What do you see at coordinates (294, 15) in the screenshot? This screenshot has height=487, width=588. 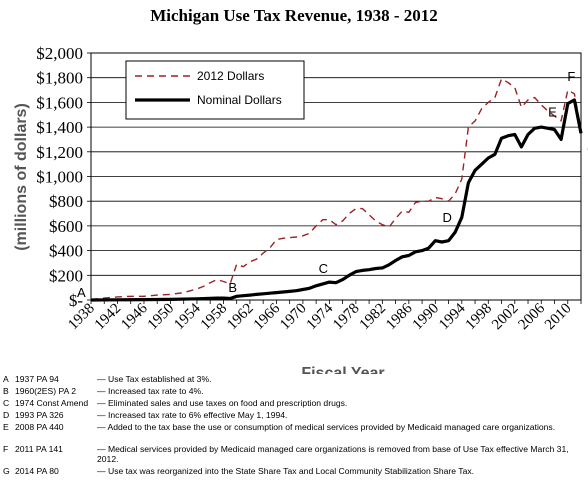 I see `chart-title: Michigan Use Tax Revenue, 1938 - 2012` at bounding box center [294, 15].